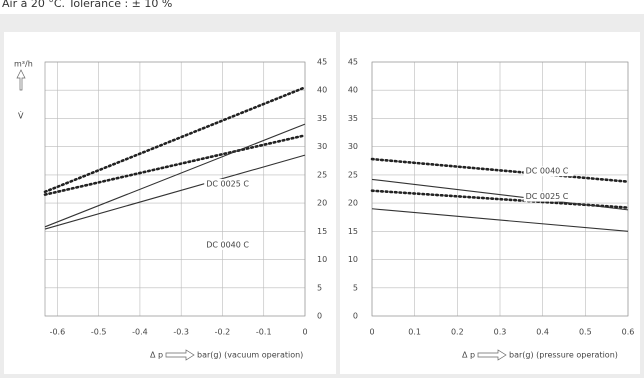  What do you see at coordinates (628, 332) in the screenshot?
I see `x-tick-label: 0.6` at bounding box center [628, 332].